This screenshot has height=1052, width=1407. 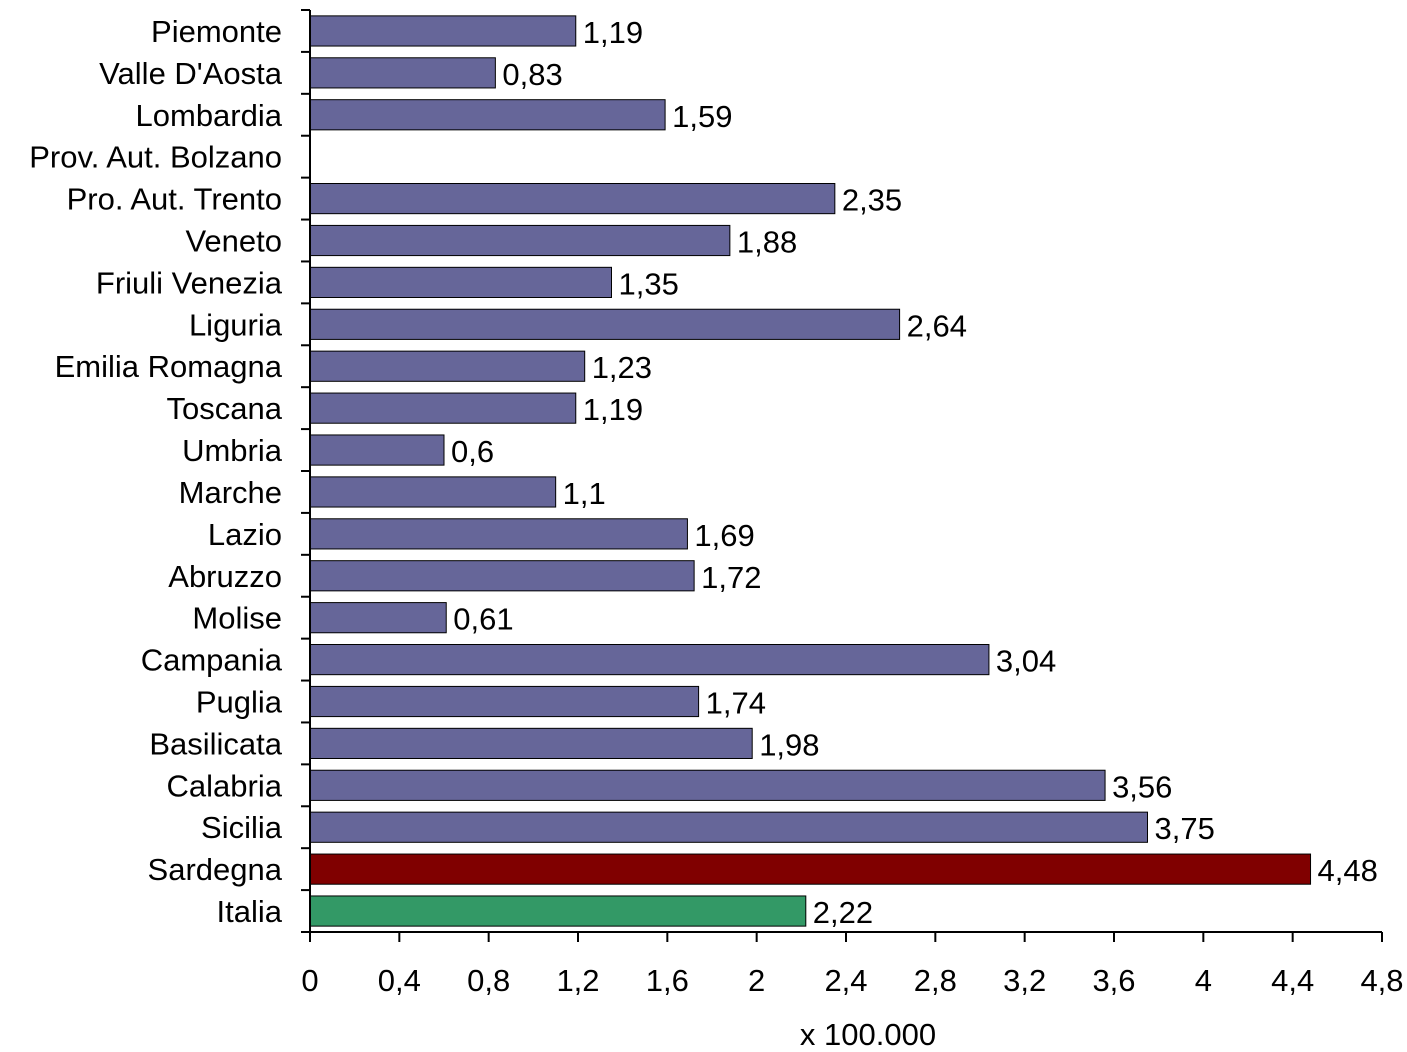 I want to click on bar-molise, so click(x=378, y=618).